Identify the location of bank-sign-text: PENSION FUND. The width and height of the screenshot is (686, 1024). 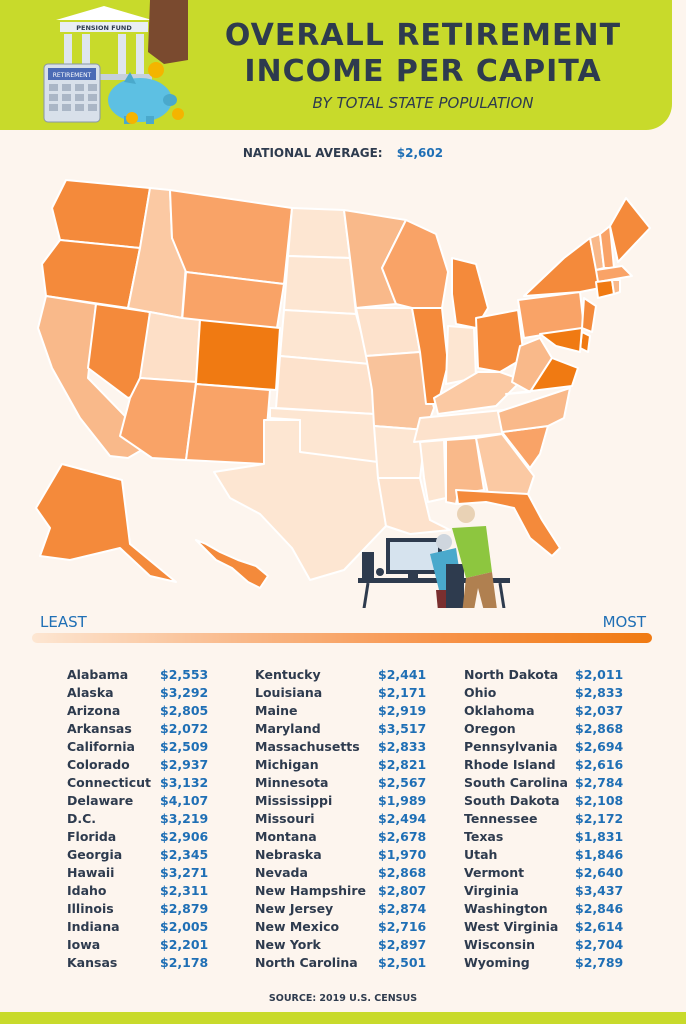
(104, 28).